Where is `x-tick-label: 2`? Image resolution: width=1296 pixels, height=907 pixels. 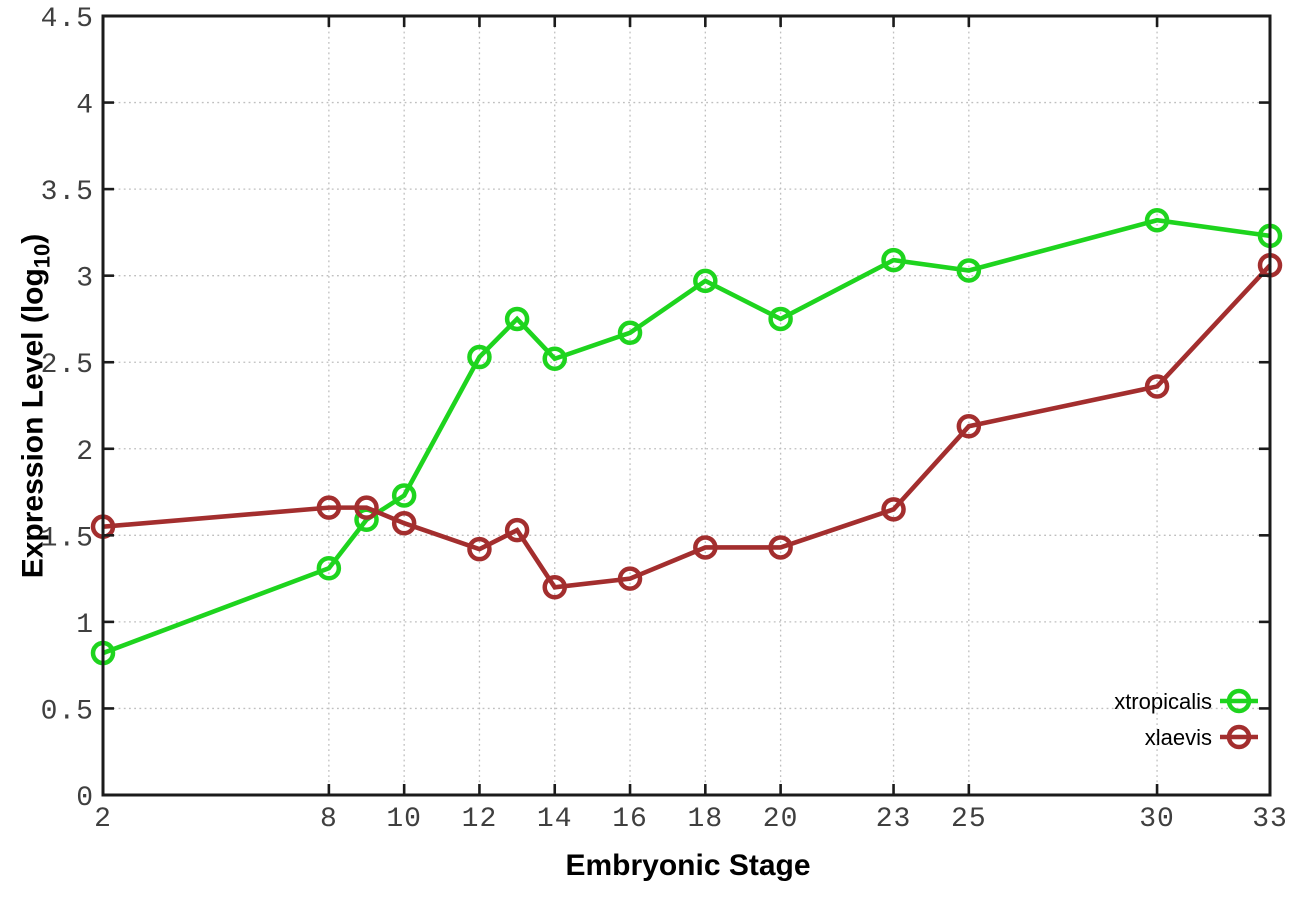 x-tick-label: 2 is located at coordinates (103, 819).